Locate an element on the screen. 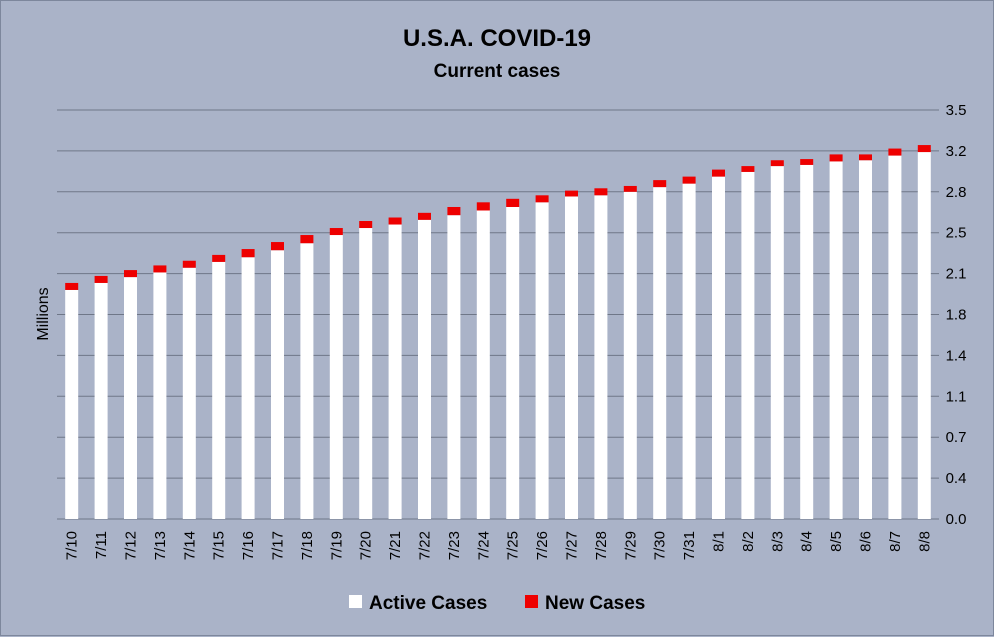 The image size is (994, 637). x-tick-label: 8/4 is located at coordinates (807, 541).